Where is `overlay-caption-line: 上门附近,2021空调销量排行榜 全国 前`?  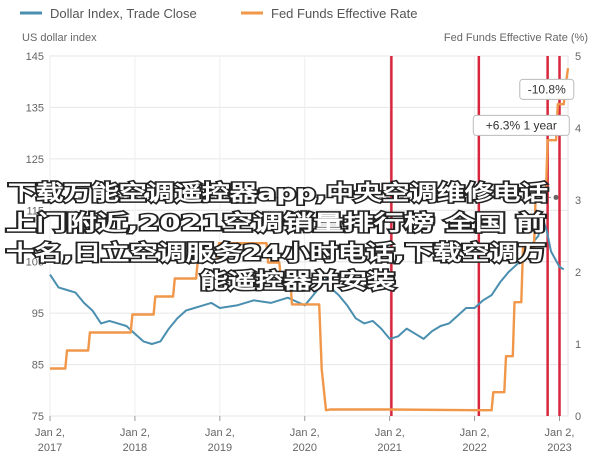
overlay-caption-line: 上门附近,2021空调销量排行榜 全国 前 is located at coordinates (276, 223).